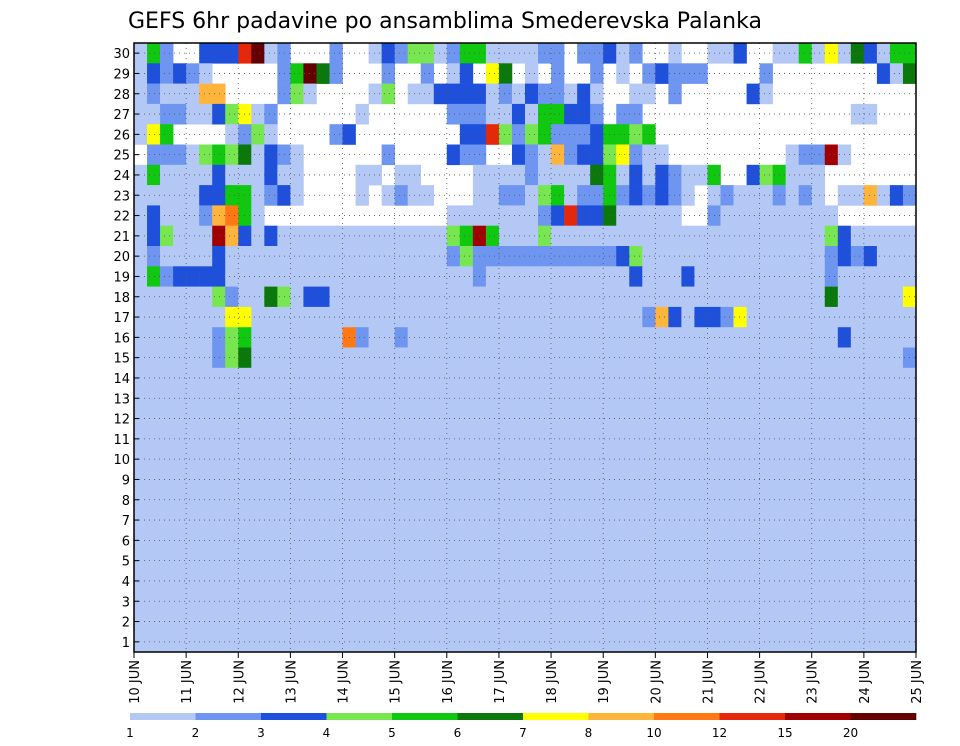 Image resolution: width=960 pixels, height=746 pixels. What do you see at coordinates (261, 733) in the screenshot?
I see `legend-label: 3` at bounding box center [261, 733].